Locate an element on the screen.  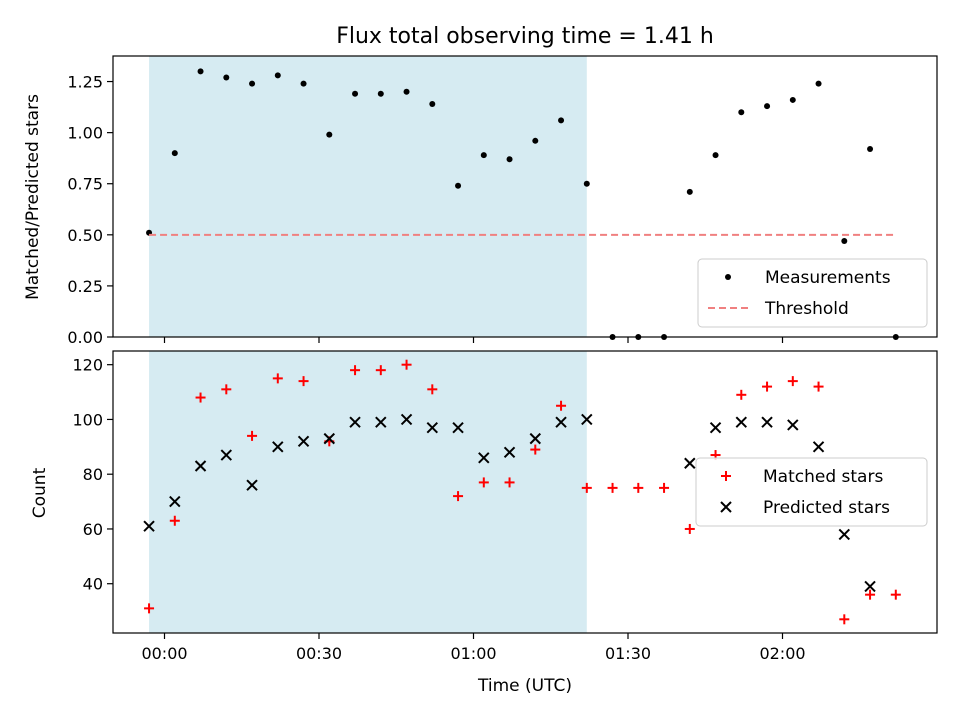
legend-label: Matched stars is located at coordinates (823, 477).